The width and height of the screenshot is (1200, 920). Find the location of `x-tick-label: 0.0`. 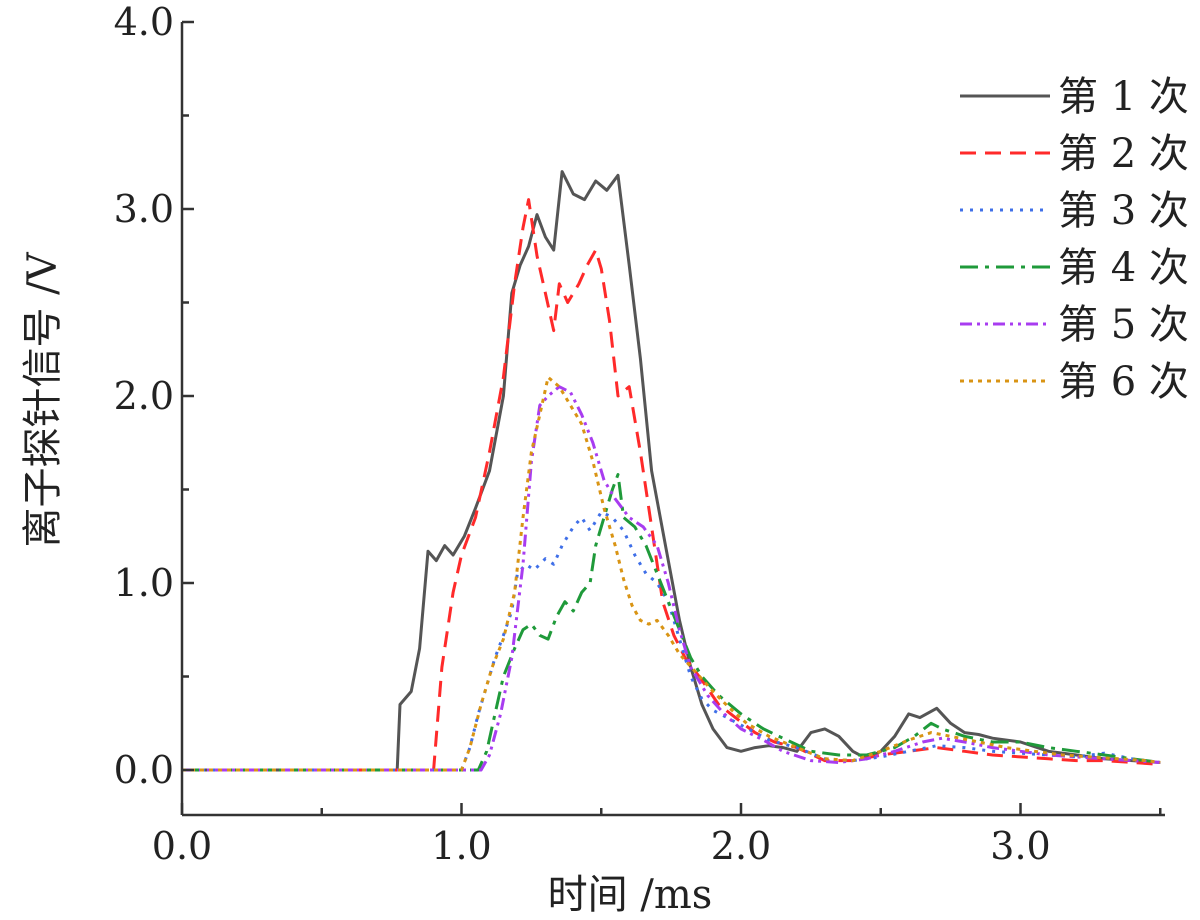

x-tick-label: 0.0 is located at coordinates (182, 846).